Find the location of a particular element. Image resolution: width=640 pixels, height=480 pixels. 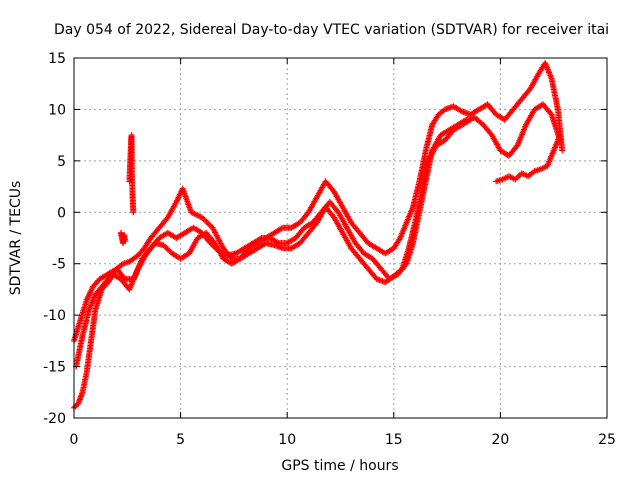

x-axis-label: GPS time / hours is located at coordinates (339, 466).